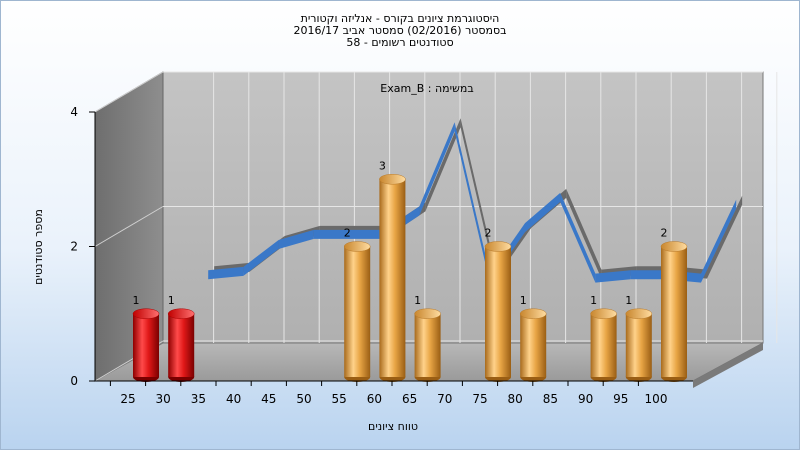  I want to click on x-tick-label: 80, so click(515, 399).